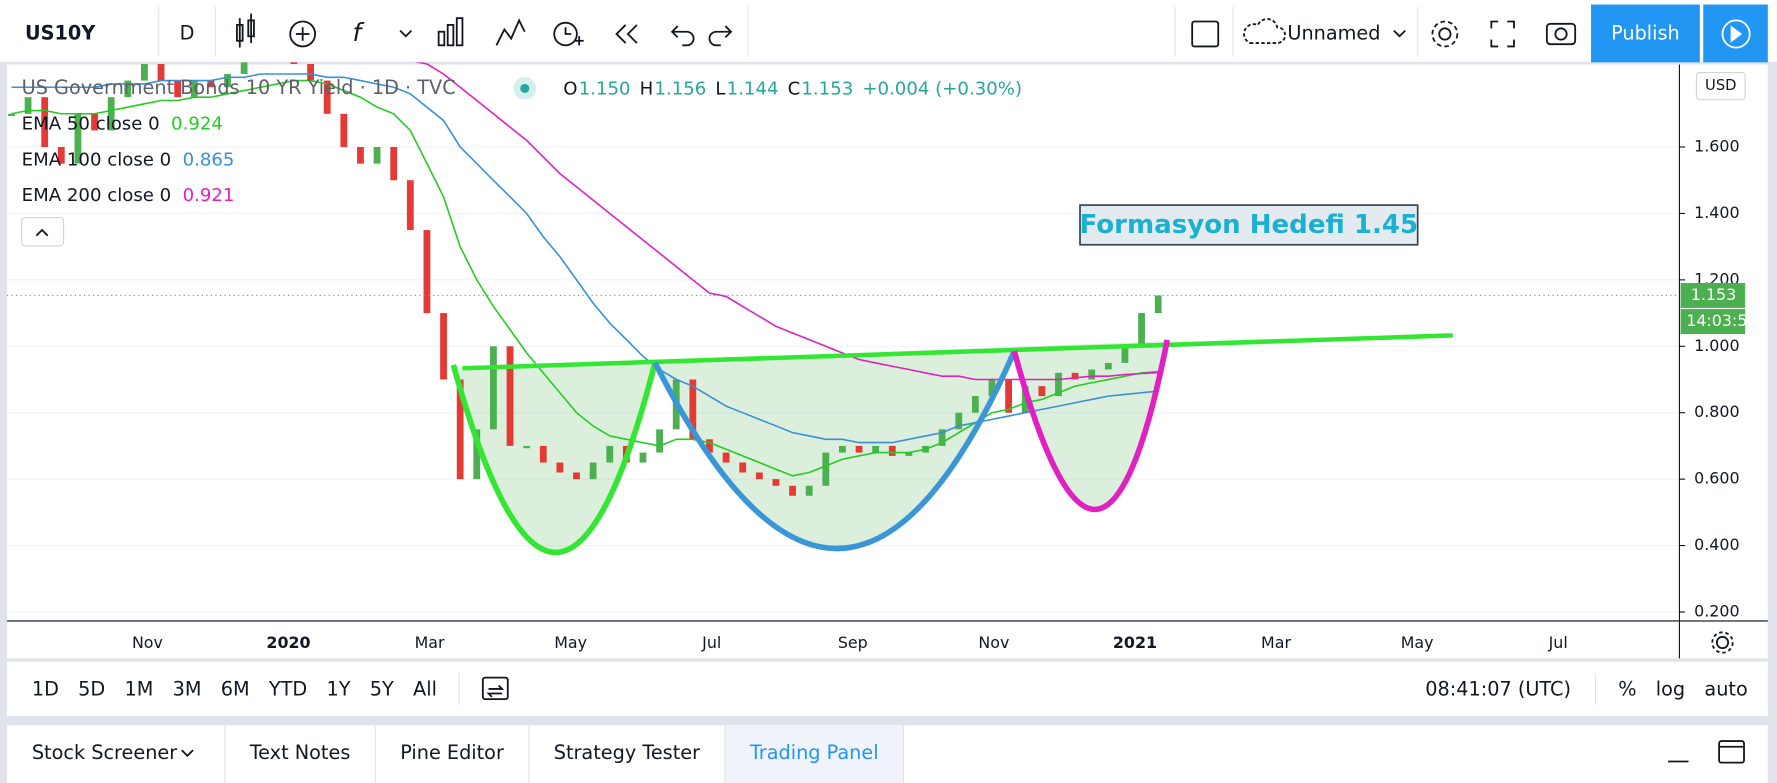 This screenshot has height=783, width=1777. I want to click on ohlc-label: L, so click(720, 89).